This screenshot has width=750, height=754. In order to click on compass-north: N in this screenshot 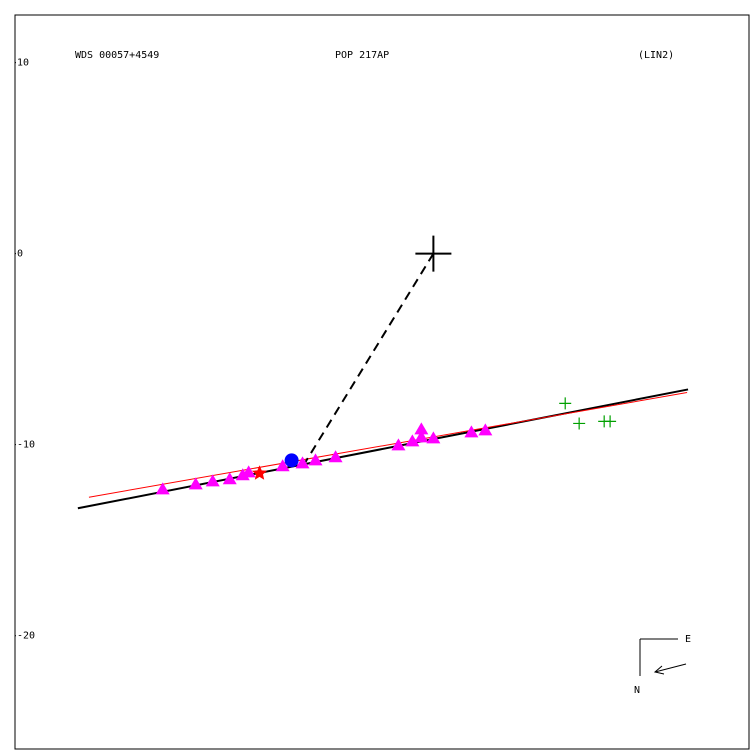, I will do `click(637, 690)`.